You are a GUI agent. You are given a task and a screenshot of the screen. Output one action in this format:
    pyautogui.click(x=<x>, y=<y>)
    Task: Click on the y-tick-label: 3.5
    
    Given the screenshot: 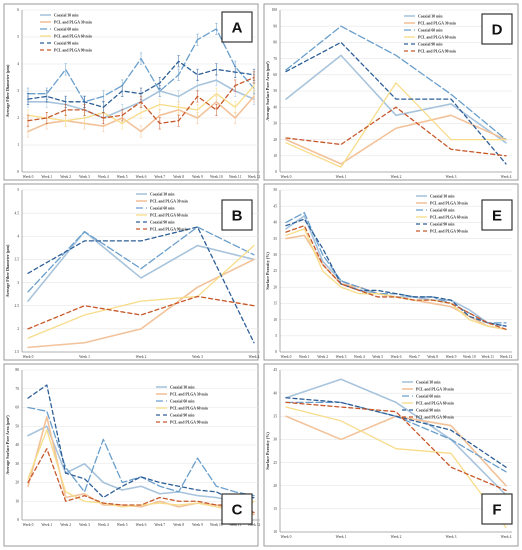 What is the action you would take?
    pyautogui.click(x=17, y=260)
    